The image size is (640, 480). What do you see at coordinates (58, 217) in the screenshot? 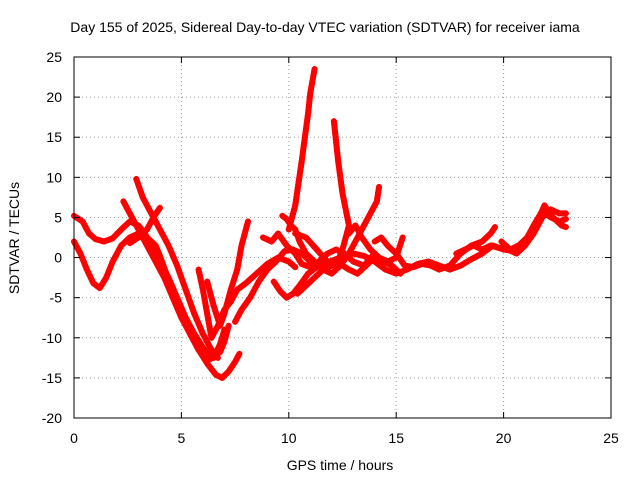
I see `y-tick-label: 5` at bounding box center [58, 217].